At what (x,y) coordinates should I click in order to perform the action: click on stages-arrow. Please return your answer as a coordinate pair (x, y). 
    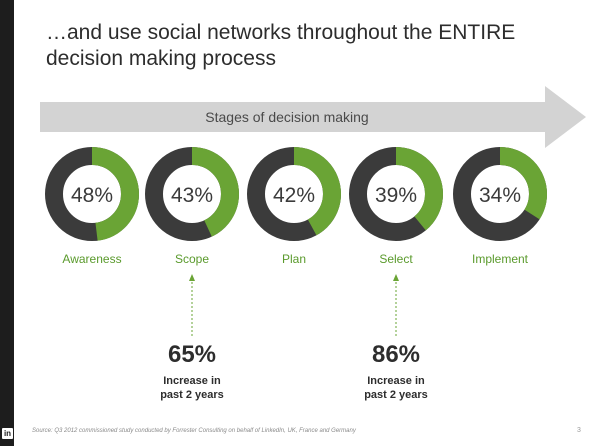
    Looking at the image, I should click on (313, 117).